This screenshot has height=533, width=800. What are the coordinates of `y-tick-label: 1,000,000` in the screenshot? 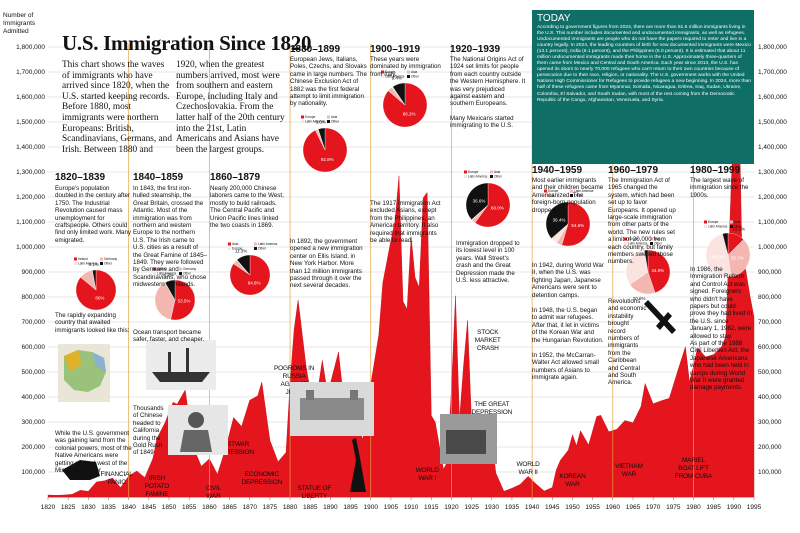 It's located at (772, 247).